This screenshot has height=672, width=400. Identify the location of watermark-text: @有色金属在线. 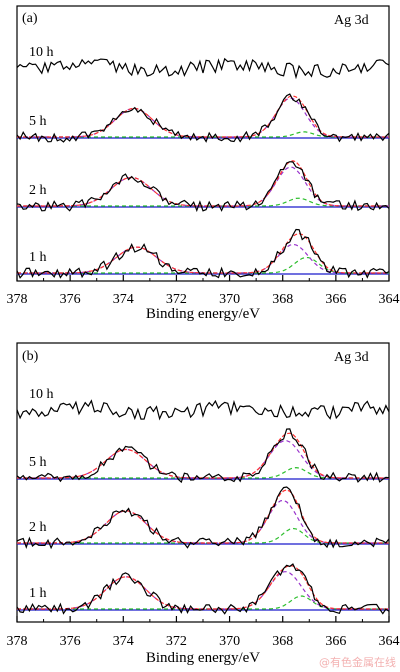
(357, 662).